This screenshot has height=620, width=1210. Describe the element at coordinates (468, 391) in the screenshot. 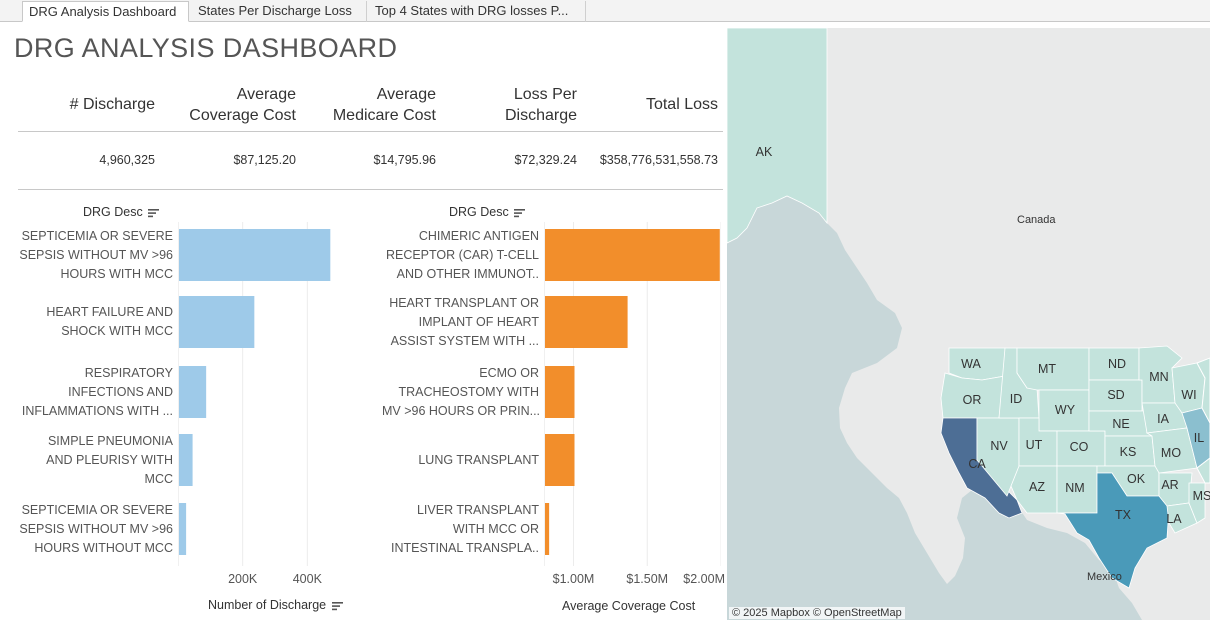

I see `category-label-line: TRACHEOSTOMY WITH` at that location.